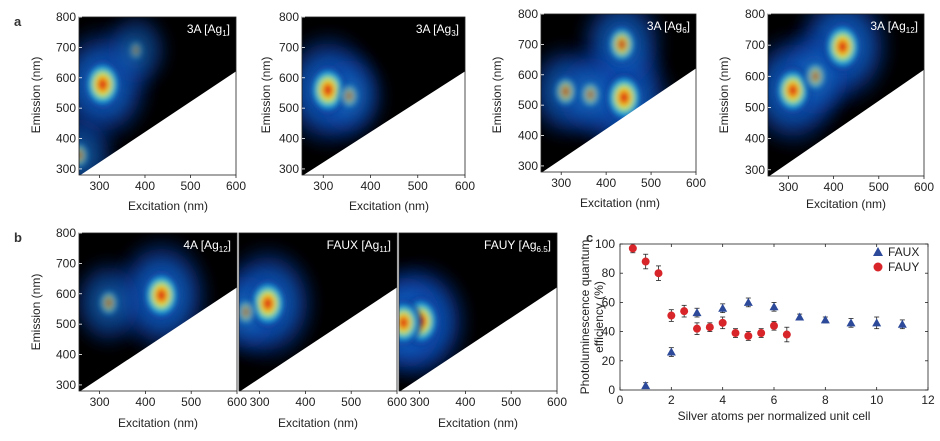 Image resolution: width=940 pixels, height=441 pixels. Describe the element at coordinates (774, 400) in the screenshot. I see `qe-x-tick-label: 6` at that location.